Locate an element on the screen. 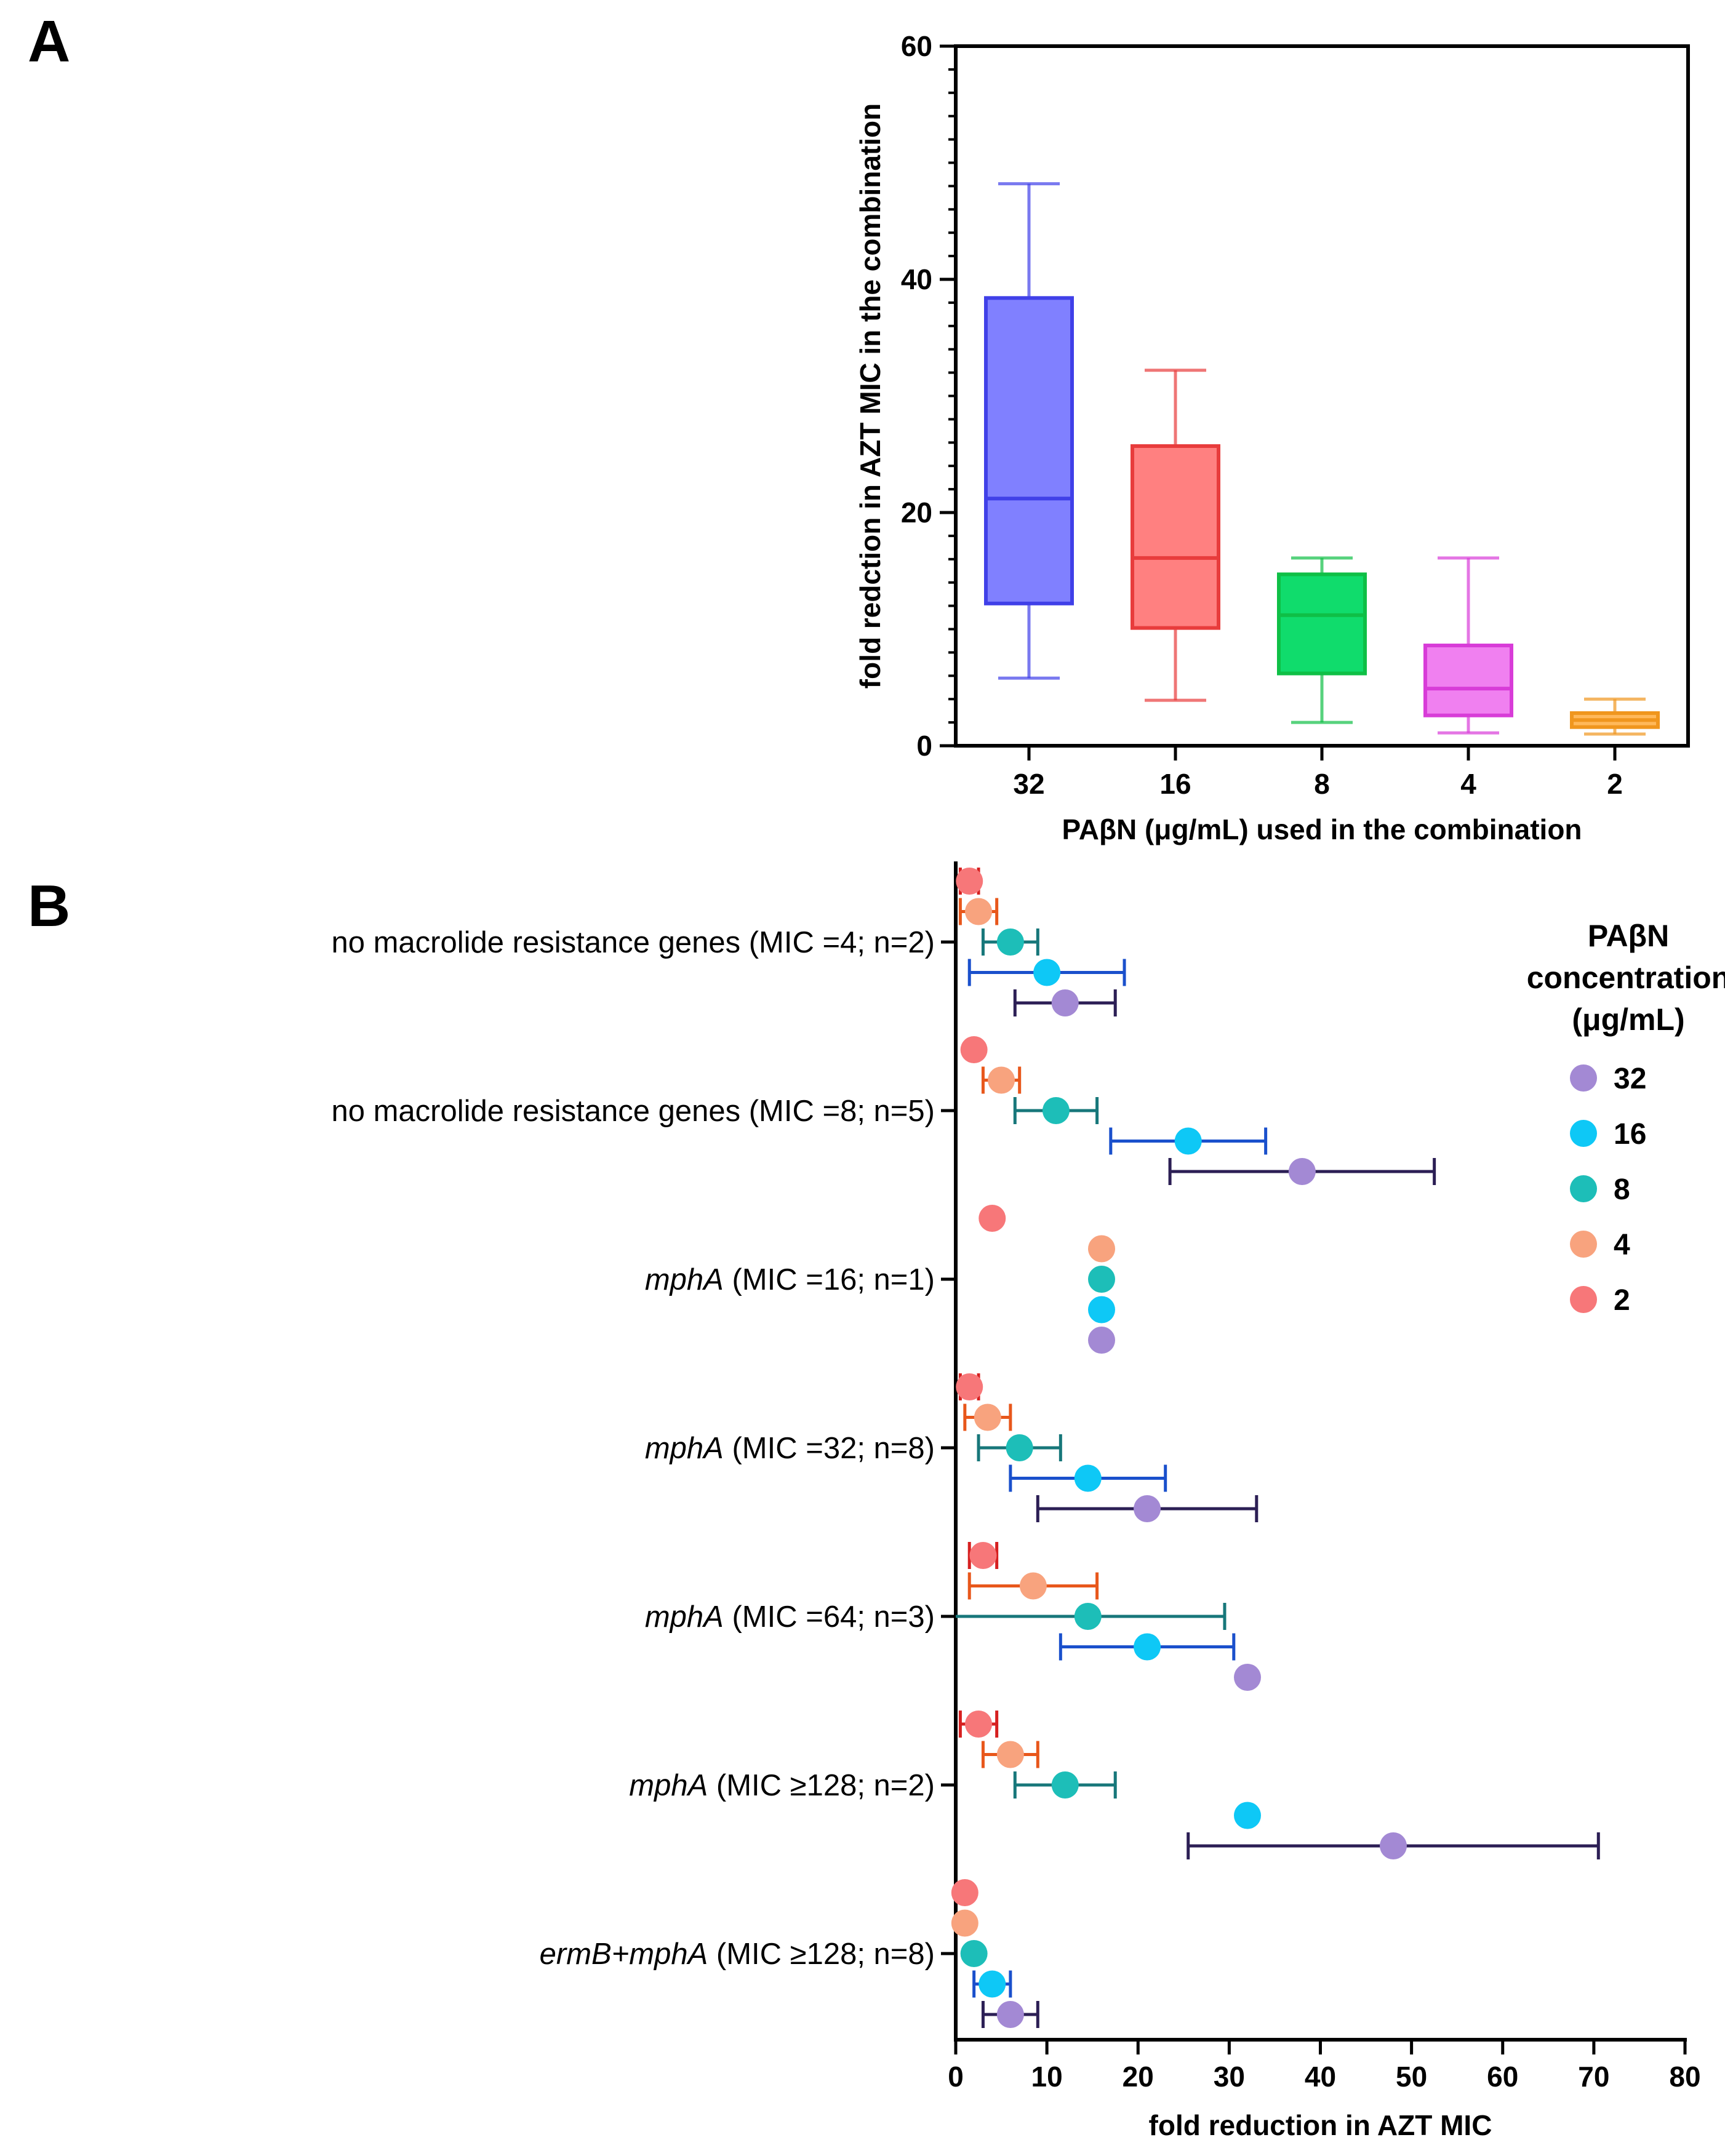 Image resolution: width=1725 pixels, height=2156 pixels. x-tick-label: 16 is located at coordinates (1175, 784).